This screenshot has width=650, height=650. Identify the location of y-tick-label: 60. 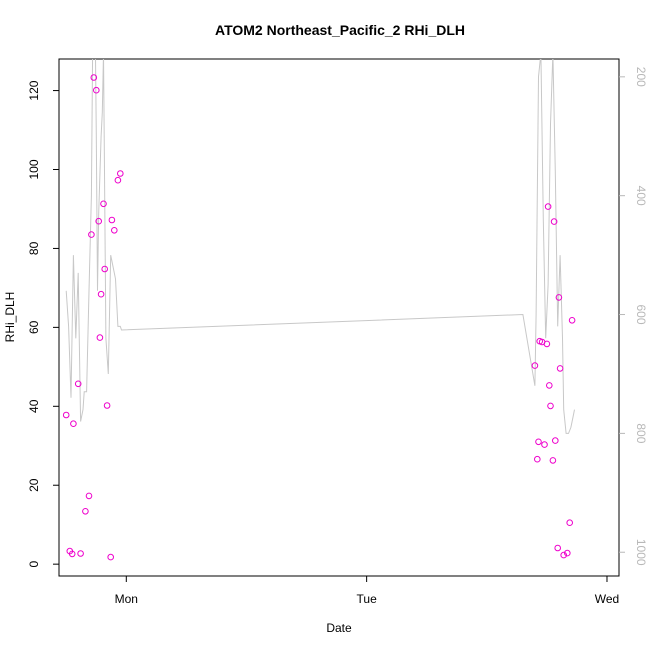
(34, 327).